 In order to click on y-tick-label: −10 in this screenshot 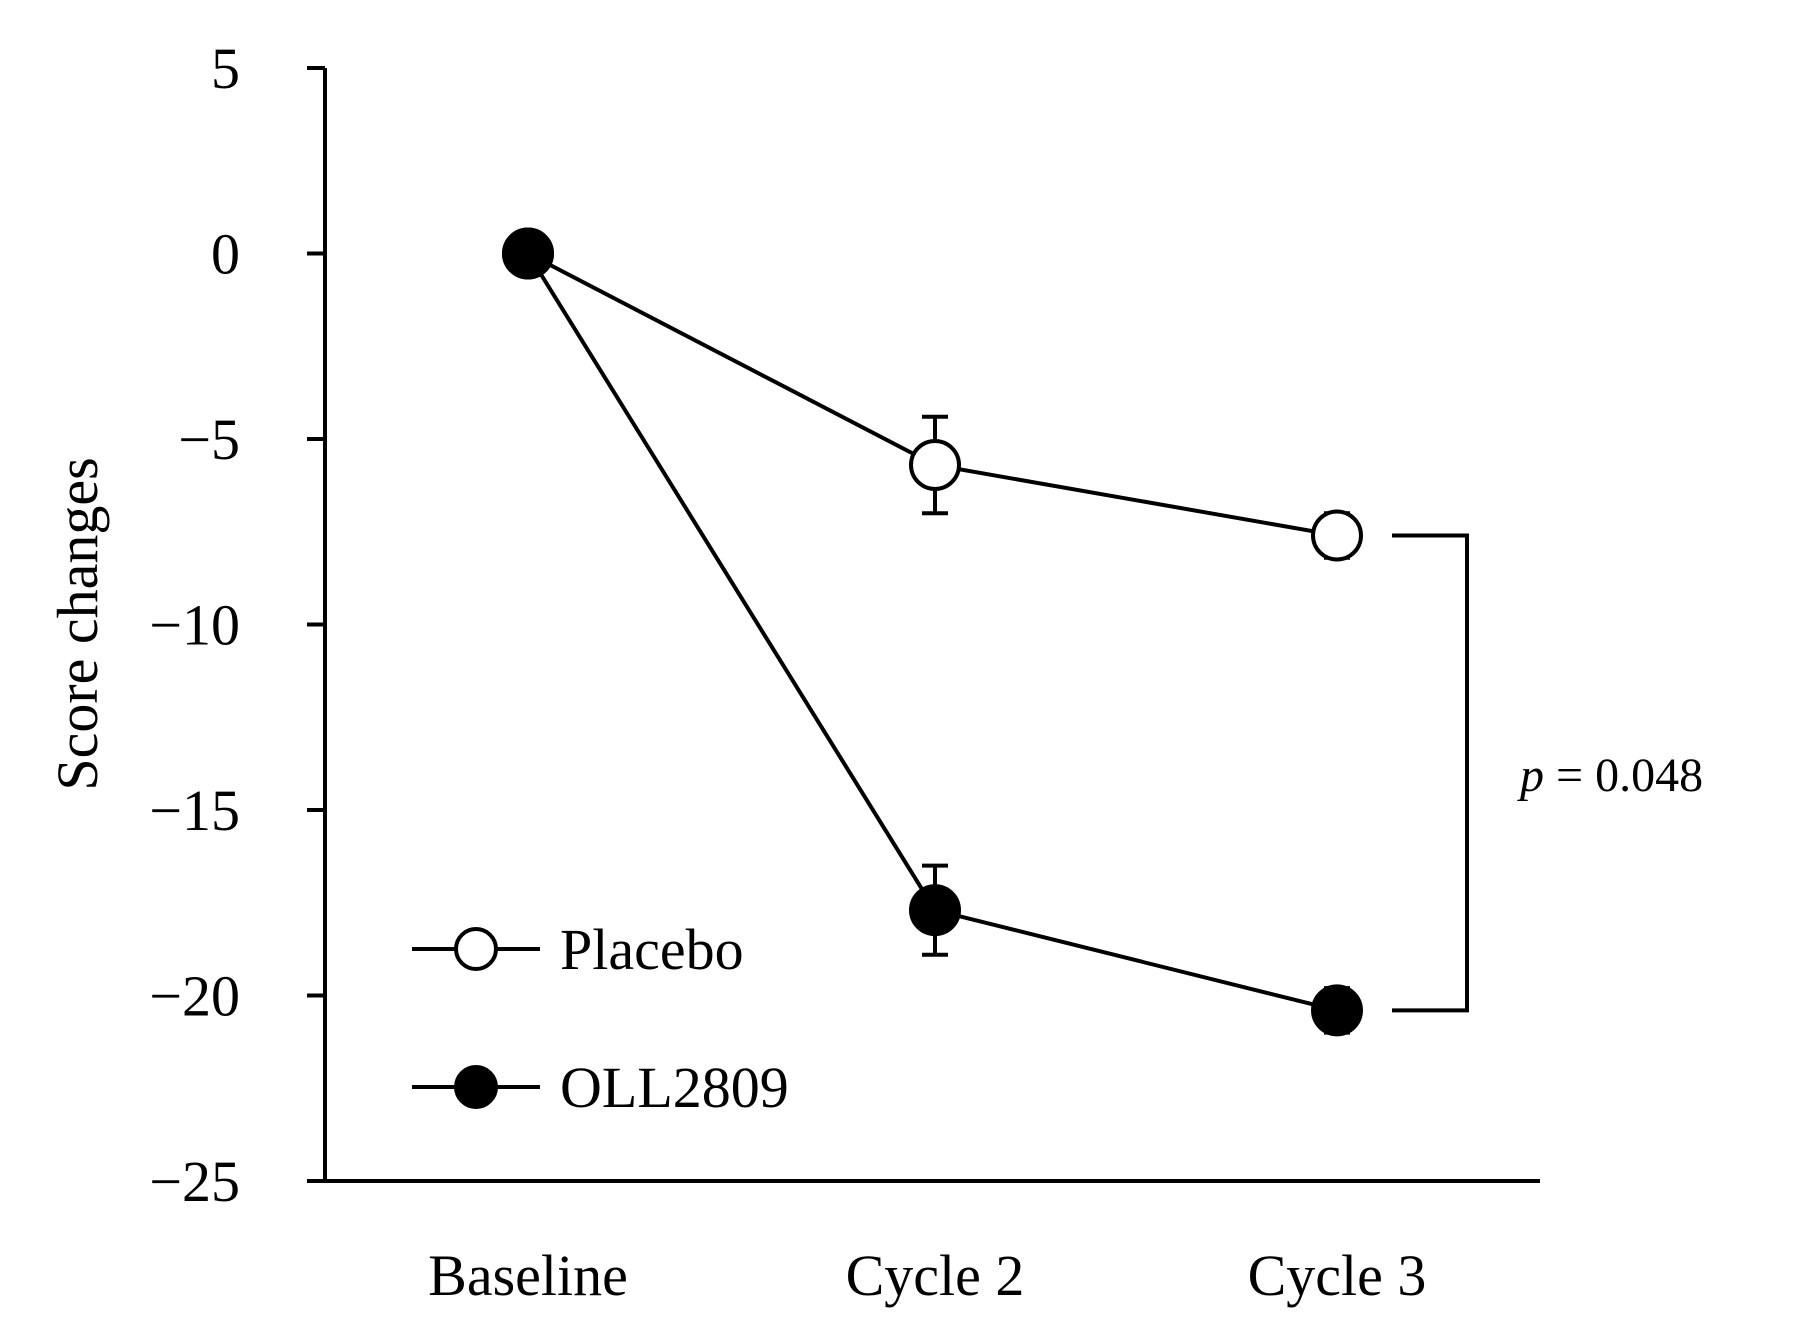, I will do `click(194, 625)`.